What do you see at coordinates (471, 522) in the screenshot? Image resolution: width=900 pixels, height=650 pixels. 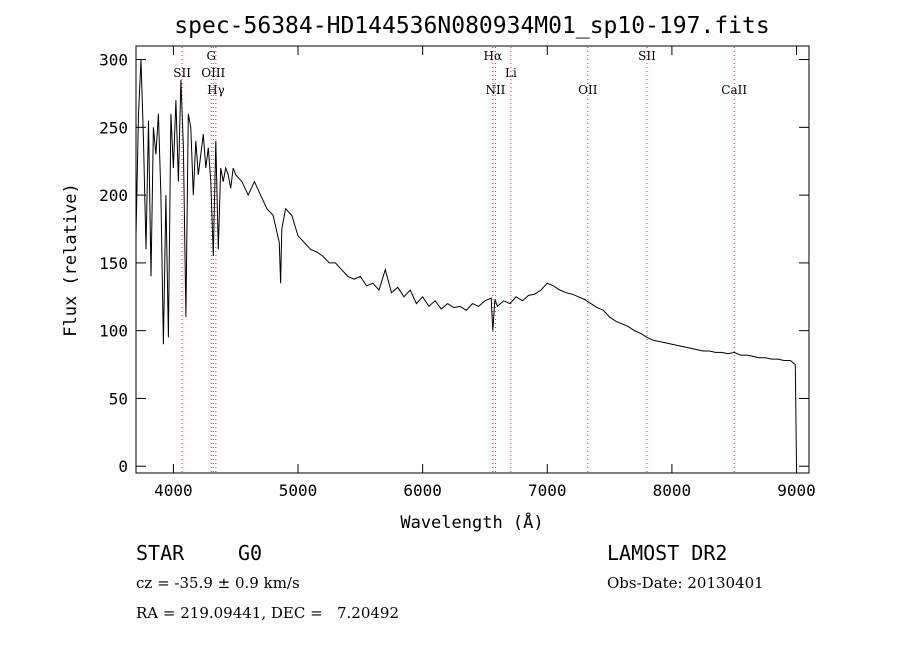 I see `x-axis-label: Wavelength (Å)` at bounding box center [471, 522].